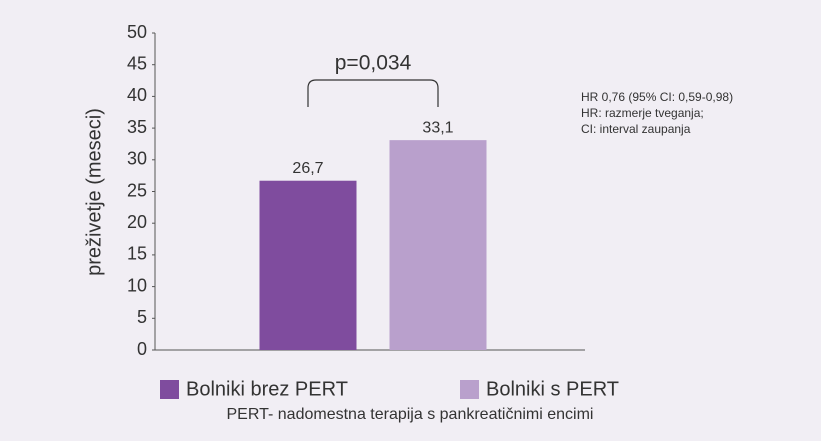 The image size is (821, 441). Describe the element at coordinates (437, 127) in the screenshot. I see `value-label: 33,1` at that location.